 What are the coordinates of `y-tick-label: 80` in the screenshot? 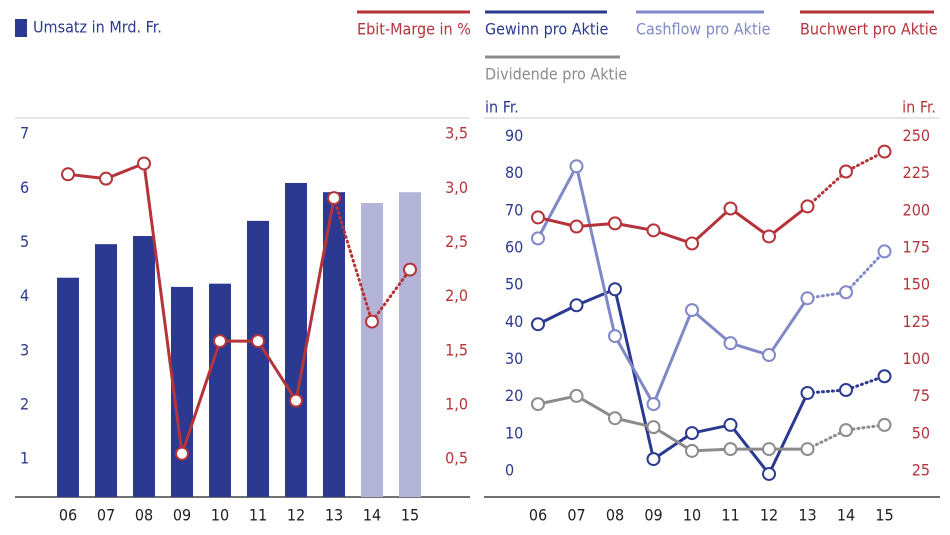 It's located at (514, 172).